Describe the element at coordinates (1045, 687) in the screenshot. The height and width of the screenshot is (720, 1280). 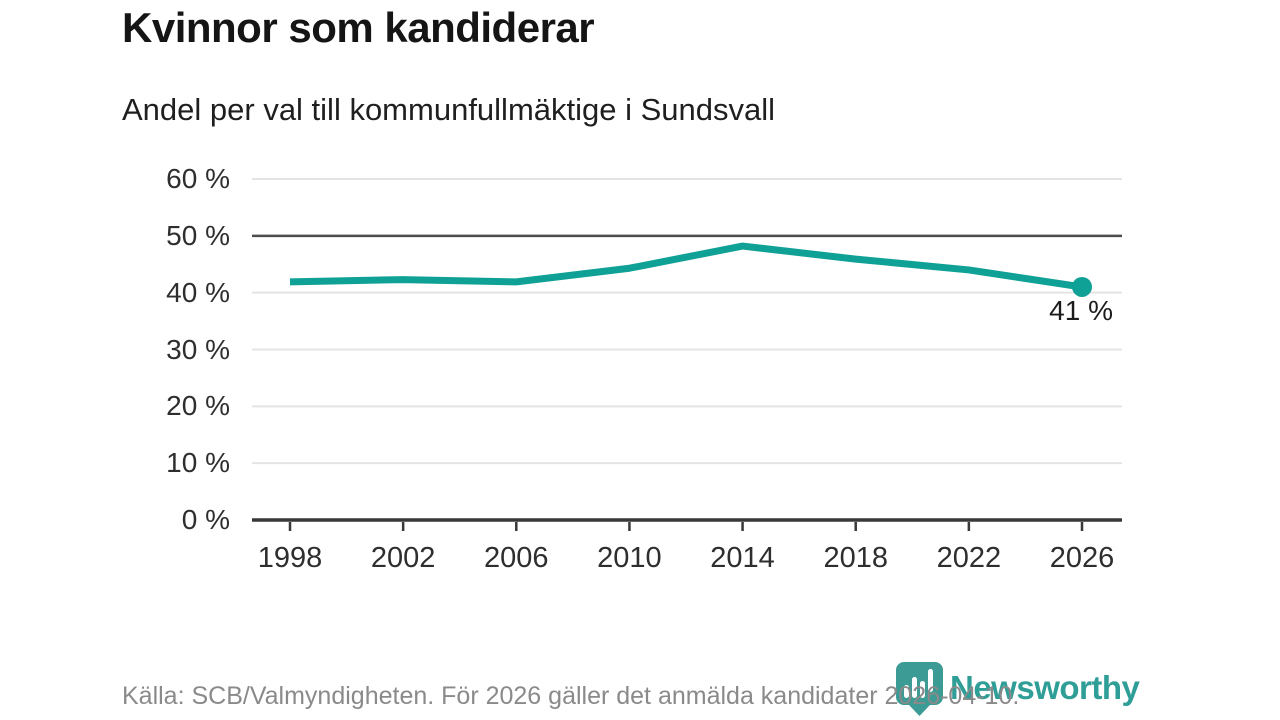
I see `newsworthy-logo-text: Newsworthy` at that location.